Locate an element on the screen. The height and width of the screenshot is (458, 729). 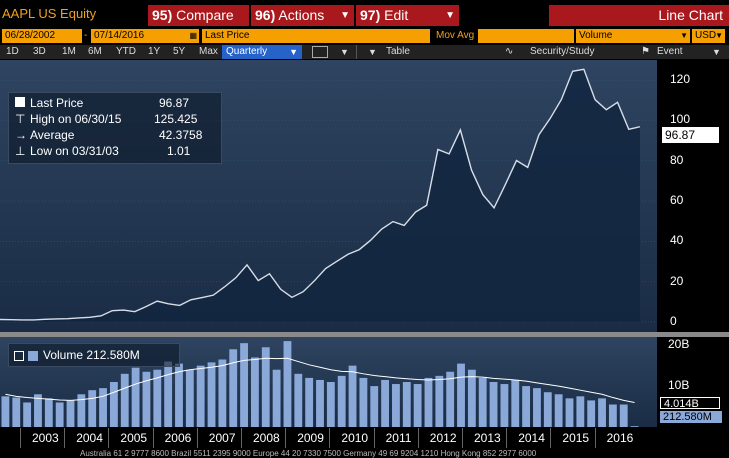
security-study-button: Security/Study is located at coordinates (562, 51).